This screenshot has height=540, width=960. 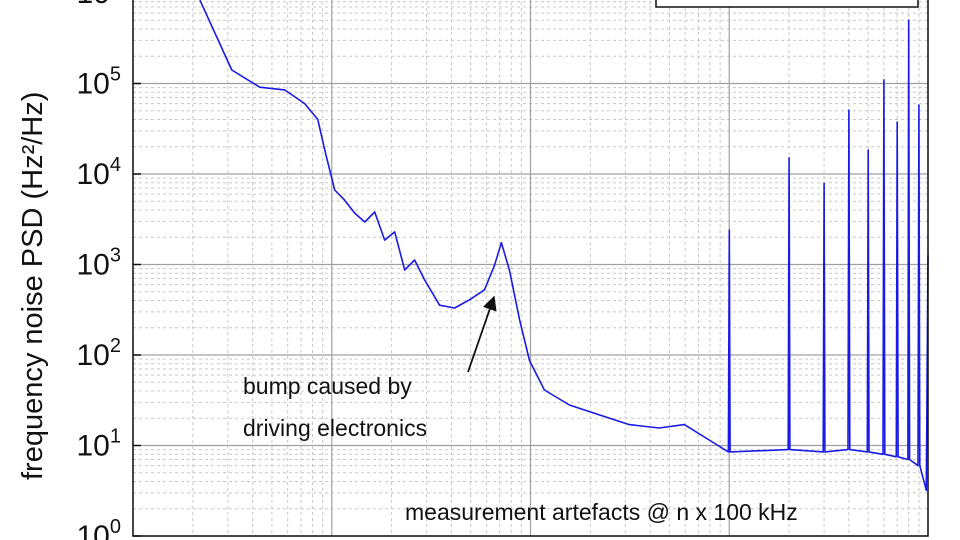 What do you see at coordinates (99, 263) in the screenshot?
I see `y-tick-label: 10³` at bounding box center [99, 263].